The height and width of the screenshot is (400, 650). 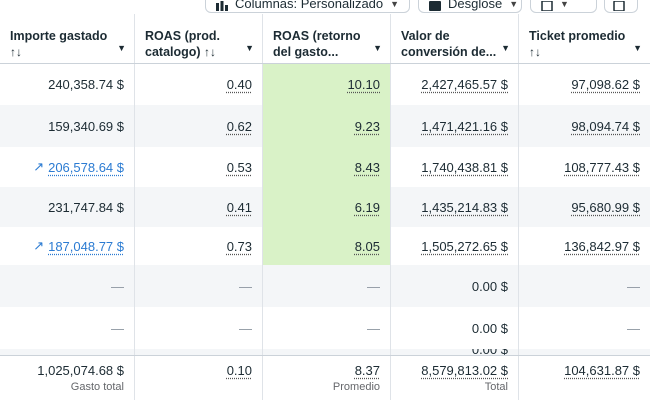 I want to click on roas-catalog-value: 0.53, so click(x=239, y=167).